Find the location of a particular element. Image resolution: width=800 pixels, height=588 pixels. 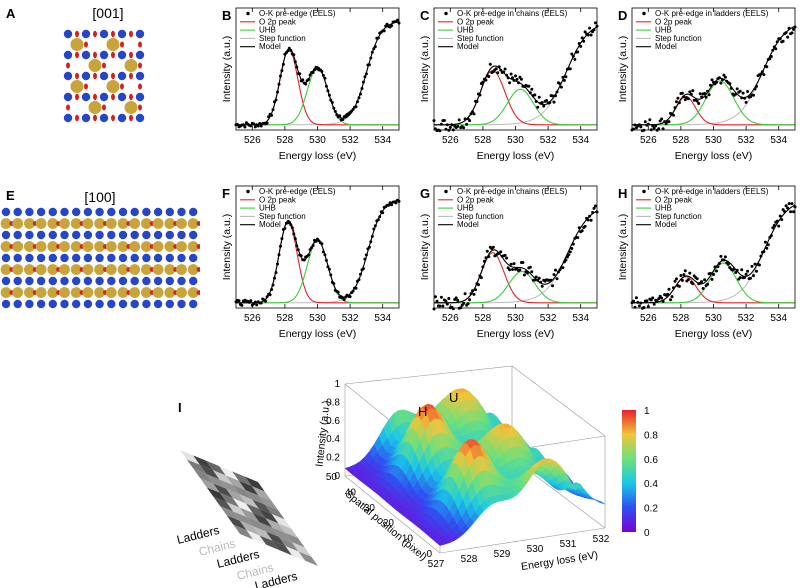

x-tick-label: 526 is located at coordinates (450, 318).